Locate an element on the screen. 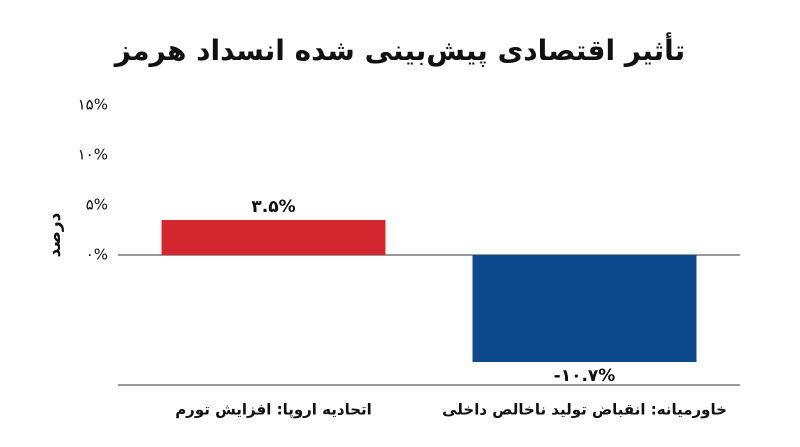 Image resolution: width=800 pixels, height=447 pixels. chart-title: تأثیر اقتصادی پیش‌بینی شده انسداد هرمز is located at coordinates (399, 49).